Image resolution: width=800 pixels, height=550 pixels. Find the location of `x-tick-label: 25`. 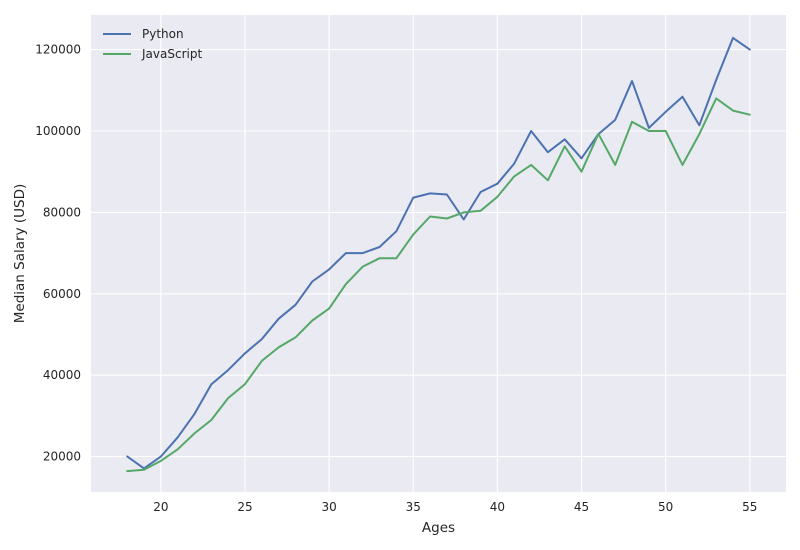

x-tick-label: 25 is located at coordinates (244, 507).